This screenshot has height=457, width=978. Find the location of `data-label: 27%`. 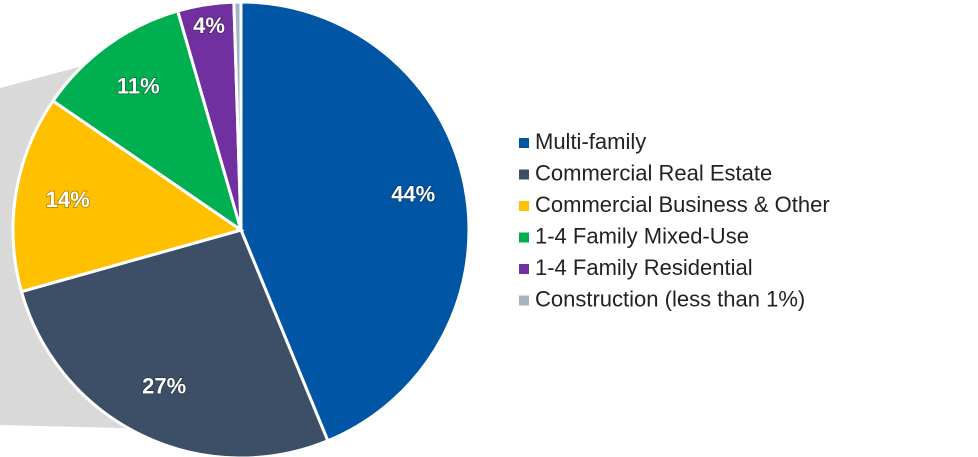

data-label: 27% is located at coordinates (164, 386).